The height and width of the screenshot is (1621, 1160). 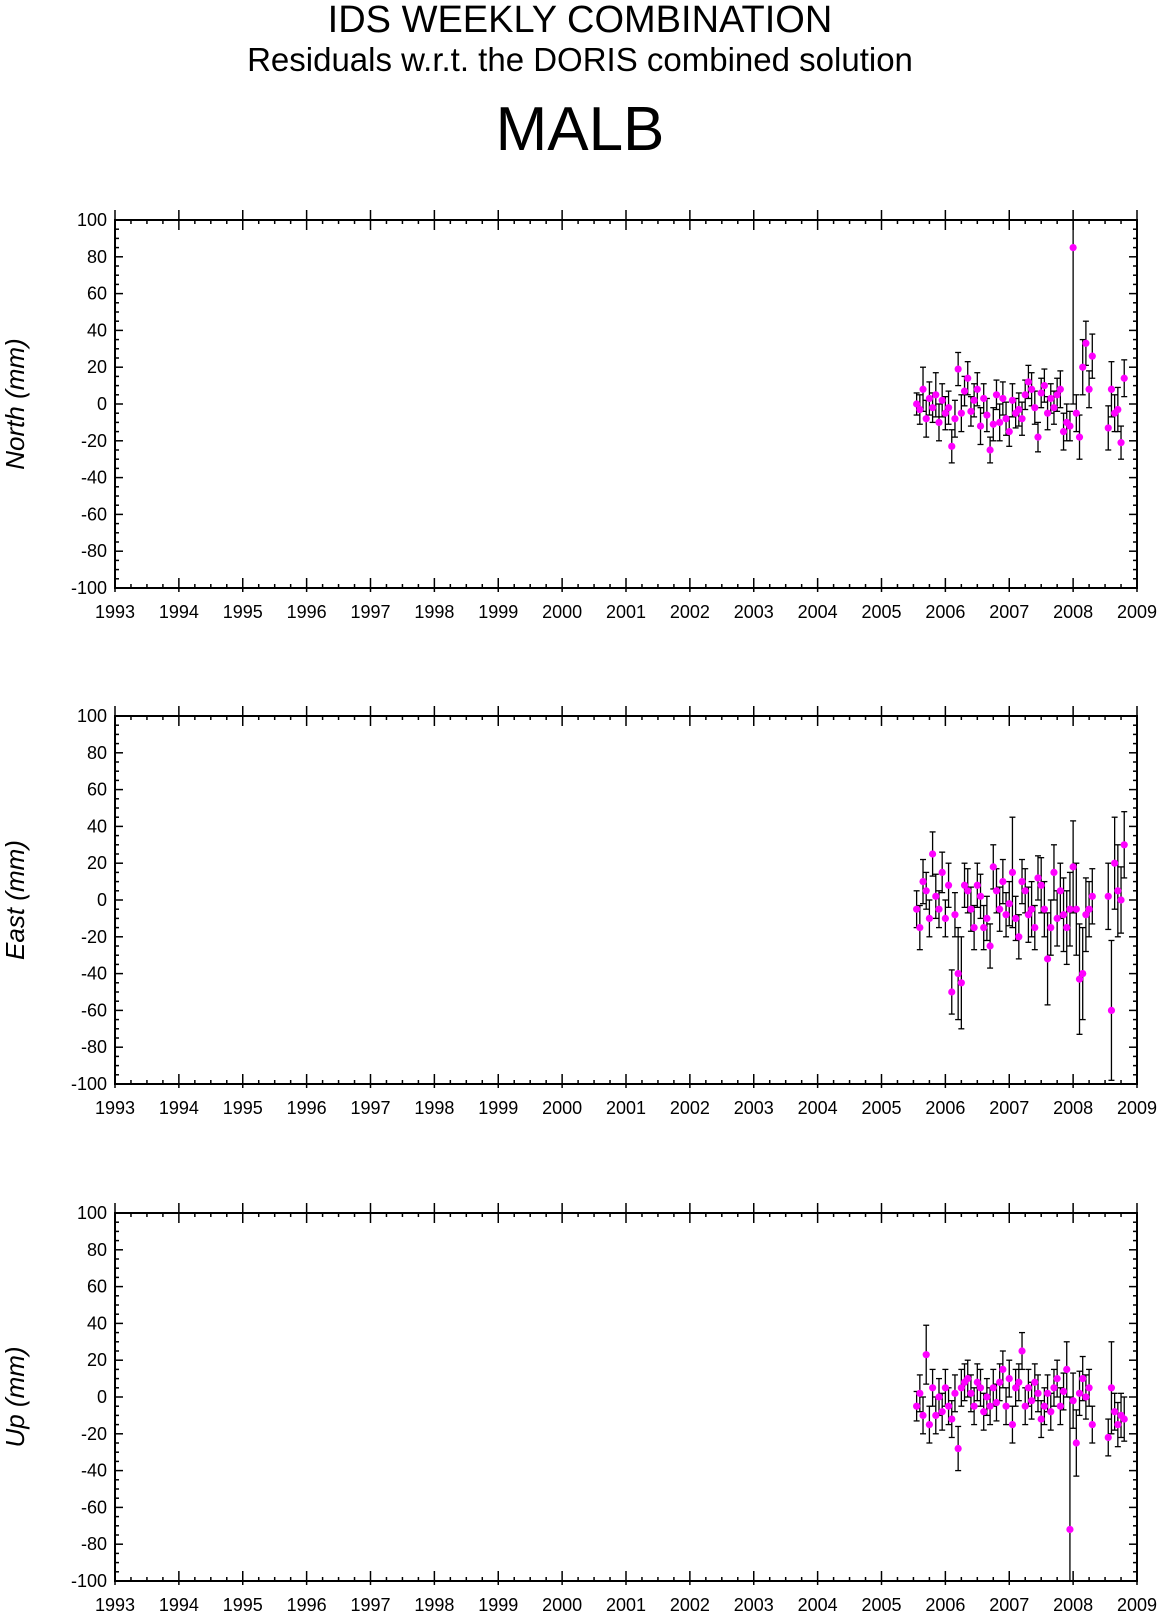 I want to click on y-tick-label: 60, so click(x=97, y=294).